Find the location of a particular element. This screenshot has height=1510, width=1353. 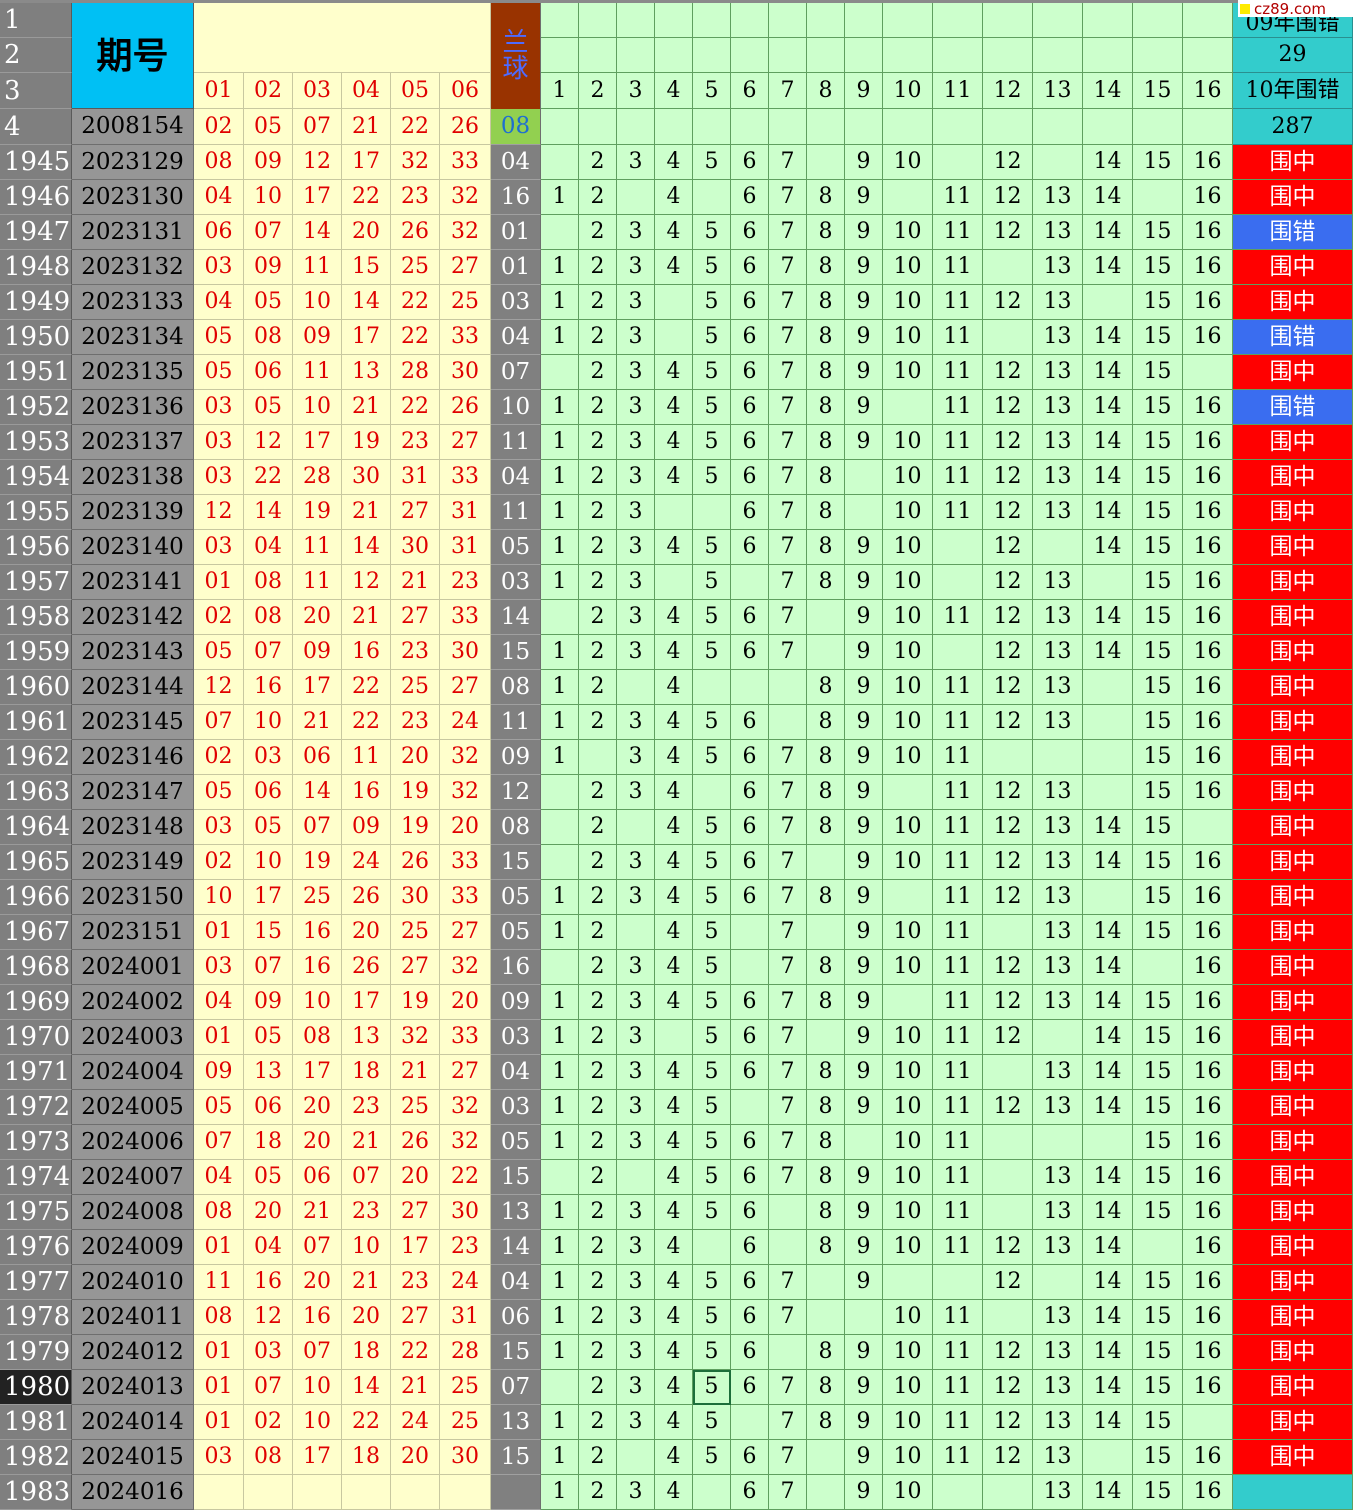

status-cell: 围错 is located at coordinates (1293, 232).